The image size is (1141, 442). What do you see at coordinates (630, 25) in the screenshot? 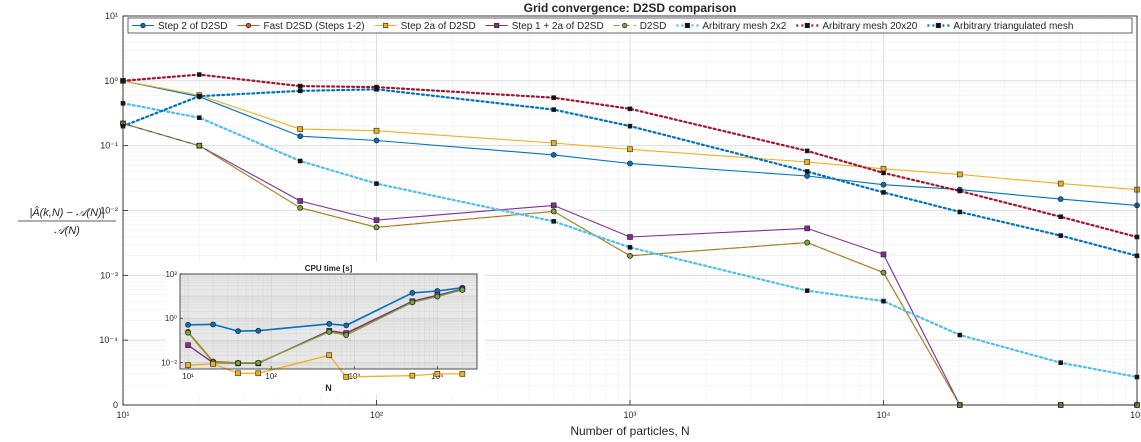
I see `legend-box` at bounding box center [630, 25].